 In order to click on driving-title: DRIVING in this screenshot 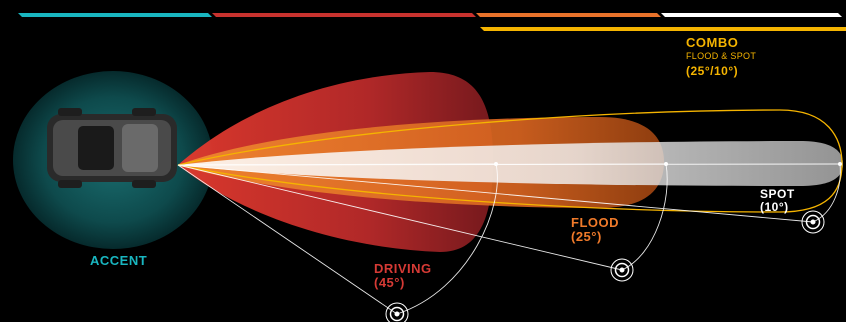, I will do `click(403, 268)`.